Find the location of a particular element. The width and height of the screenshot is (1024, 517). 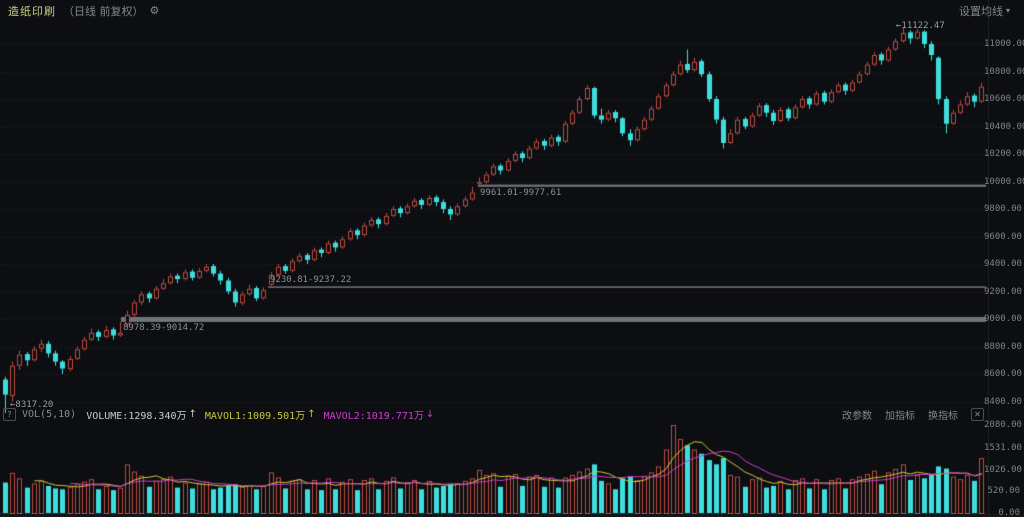

gap-annotation: 9961.01-9977.61 is located at coordinates (521, 192).